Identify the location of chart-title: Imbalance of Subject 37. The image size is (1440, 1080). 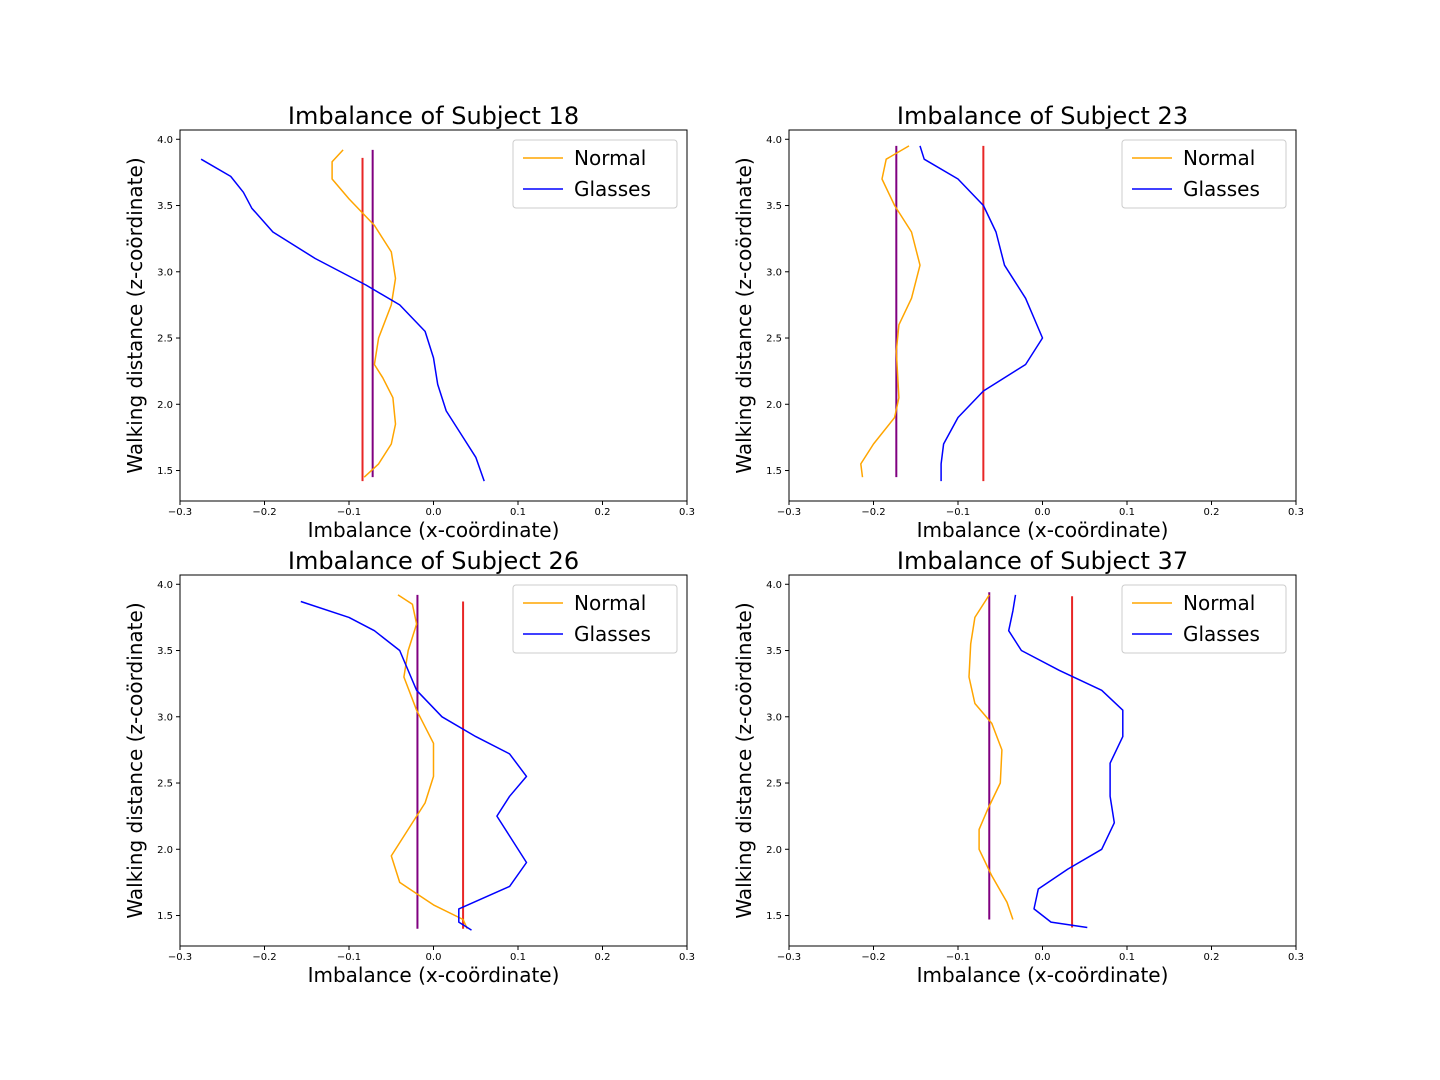
(1042, 561).